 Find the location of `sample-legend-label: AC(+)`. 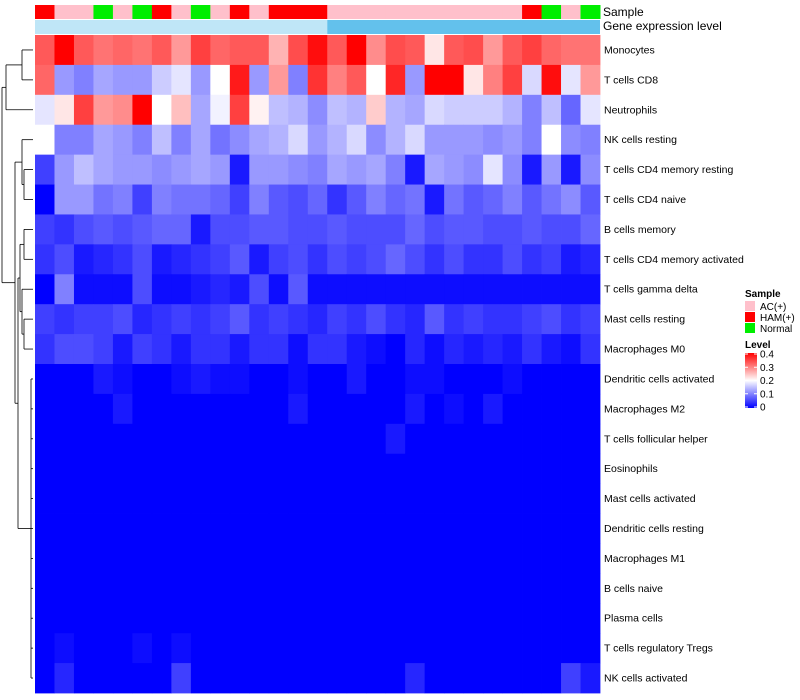

sample-legend-label: AC(+) is located at coordinates (773, 307).